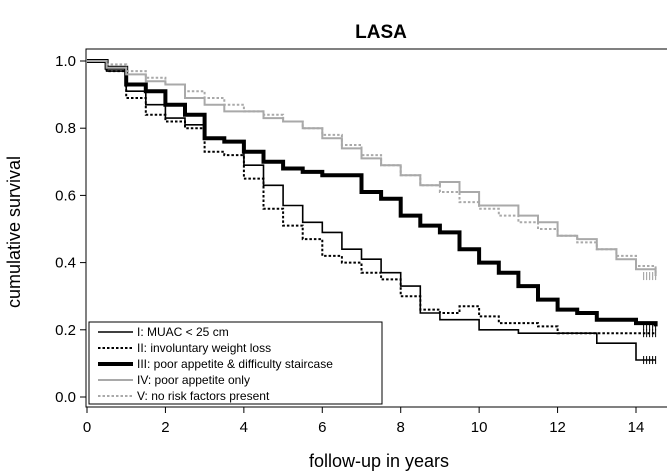  I want to click on legend-label-5: V: no risk factors present, so click(203, 396).